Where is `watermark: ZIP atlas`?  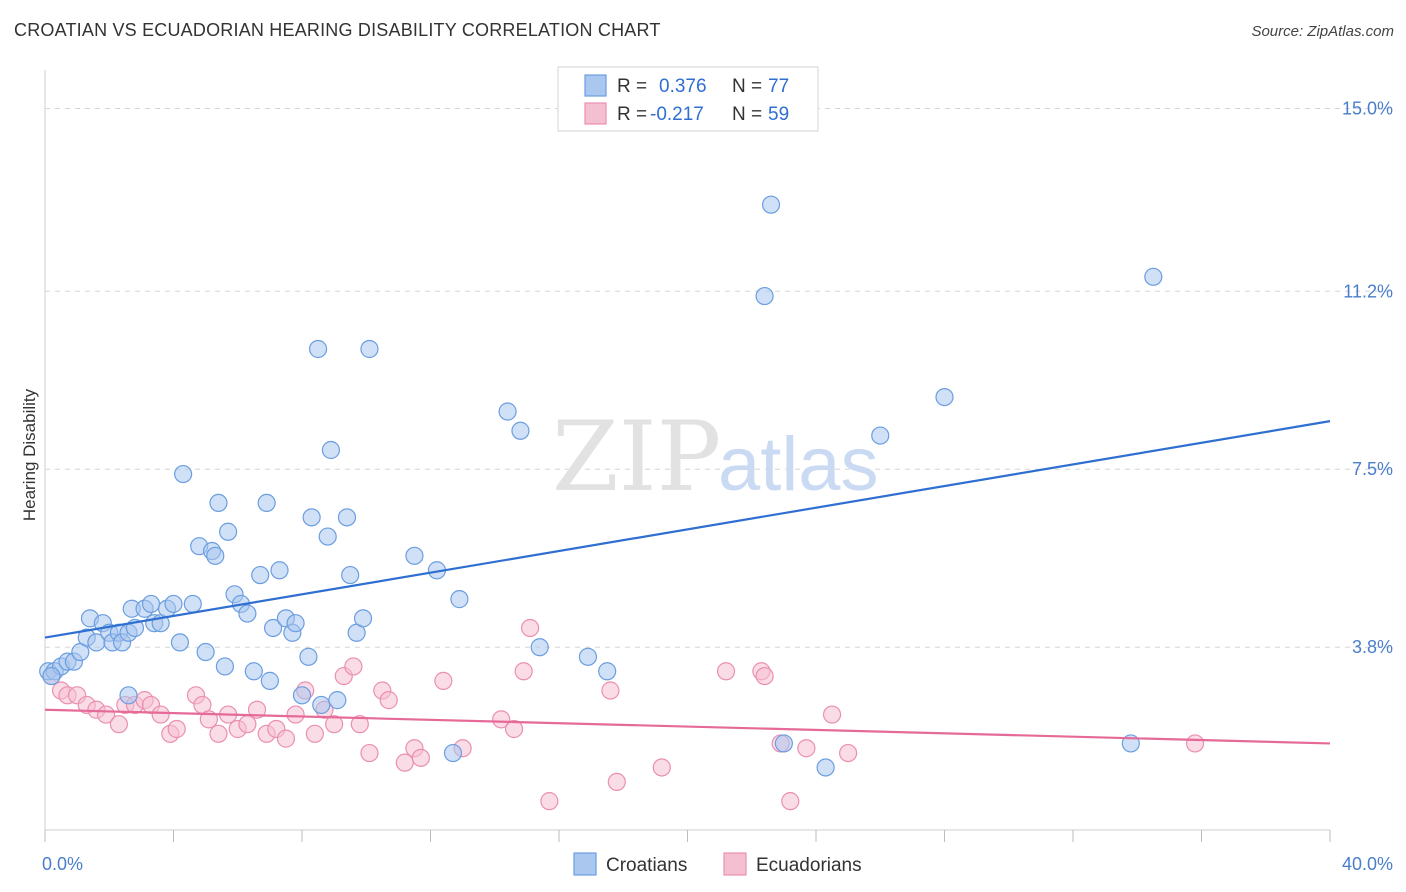 watermark: ZIP atlas is located at coordinates (715, 457).